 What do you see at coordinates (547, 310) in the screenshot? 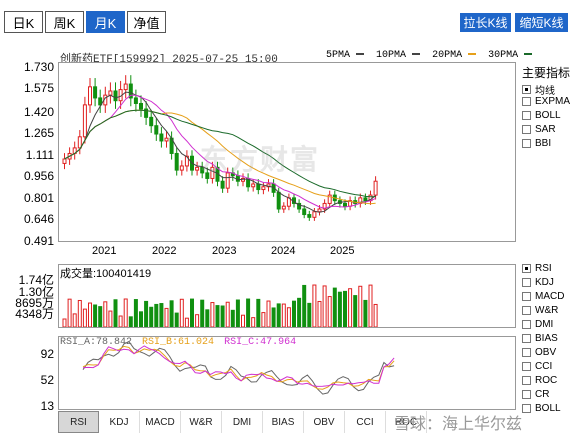
I see `item-label: W&R` at bounding box center [547, 310].